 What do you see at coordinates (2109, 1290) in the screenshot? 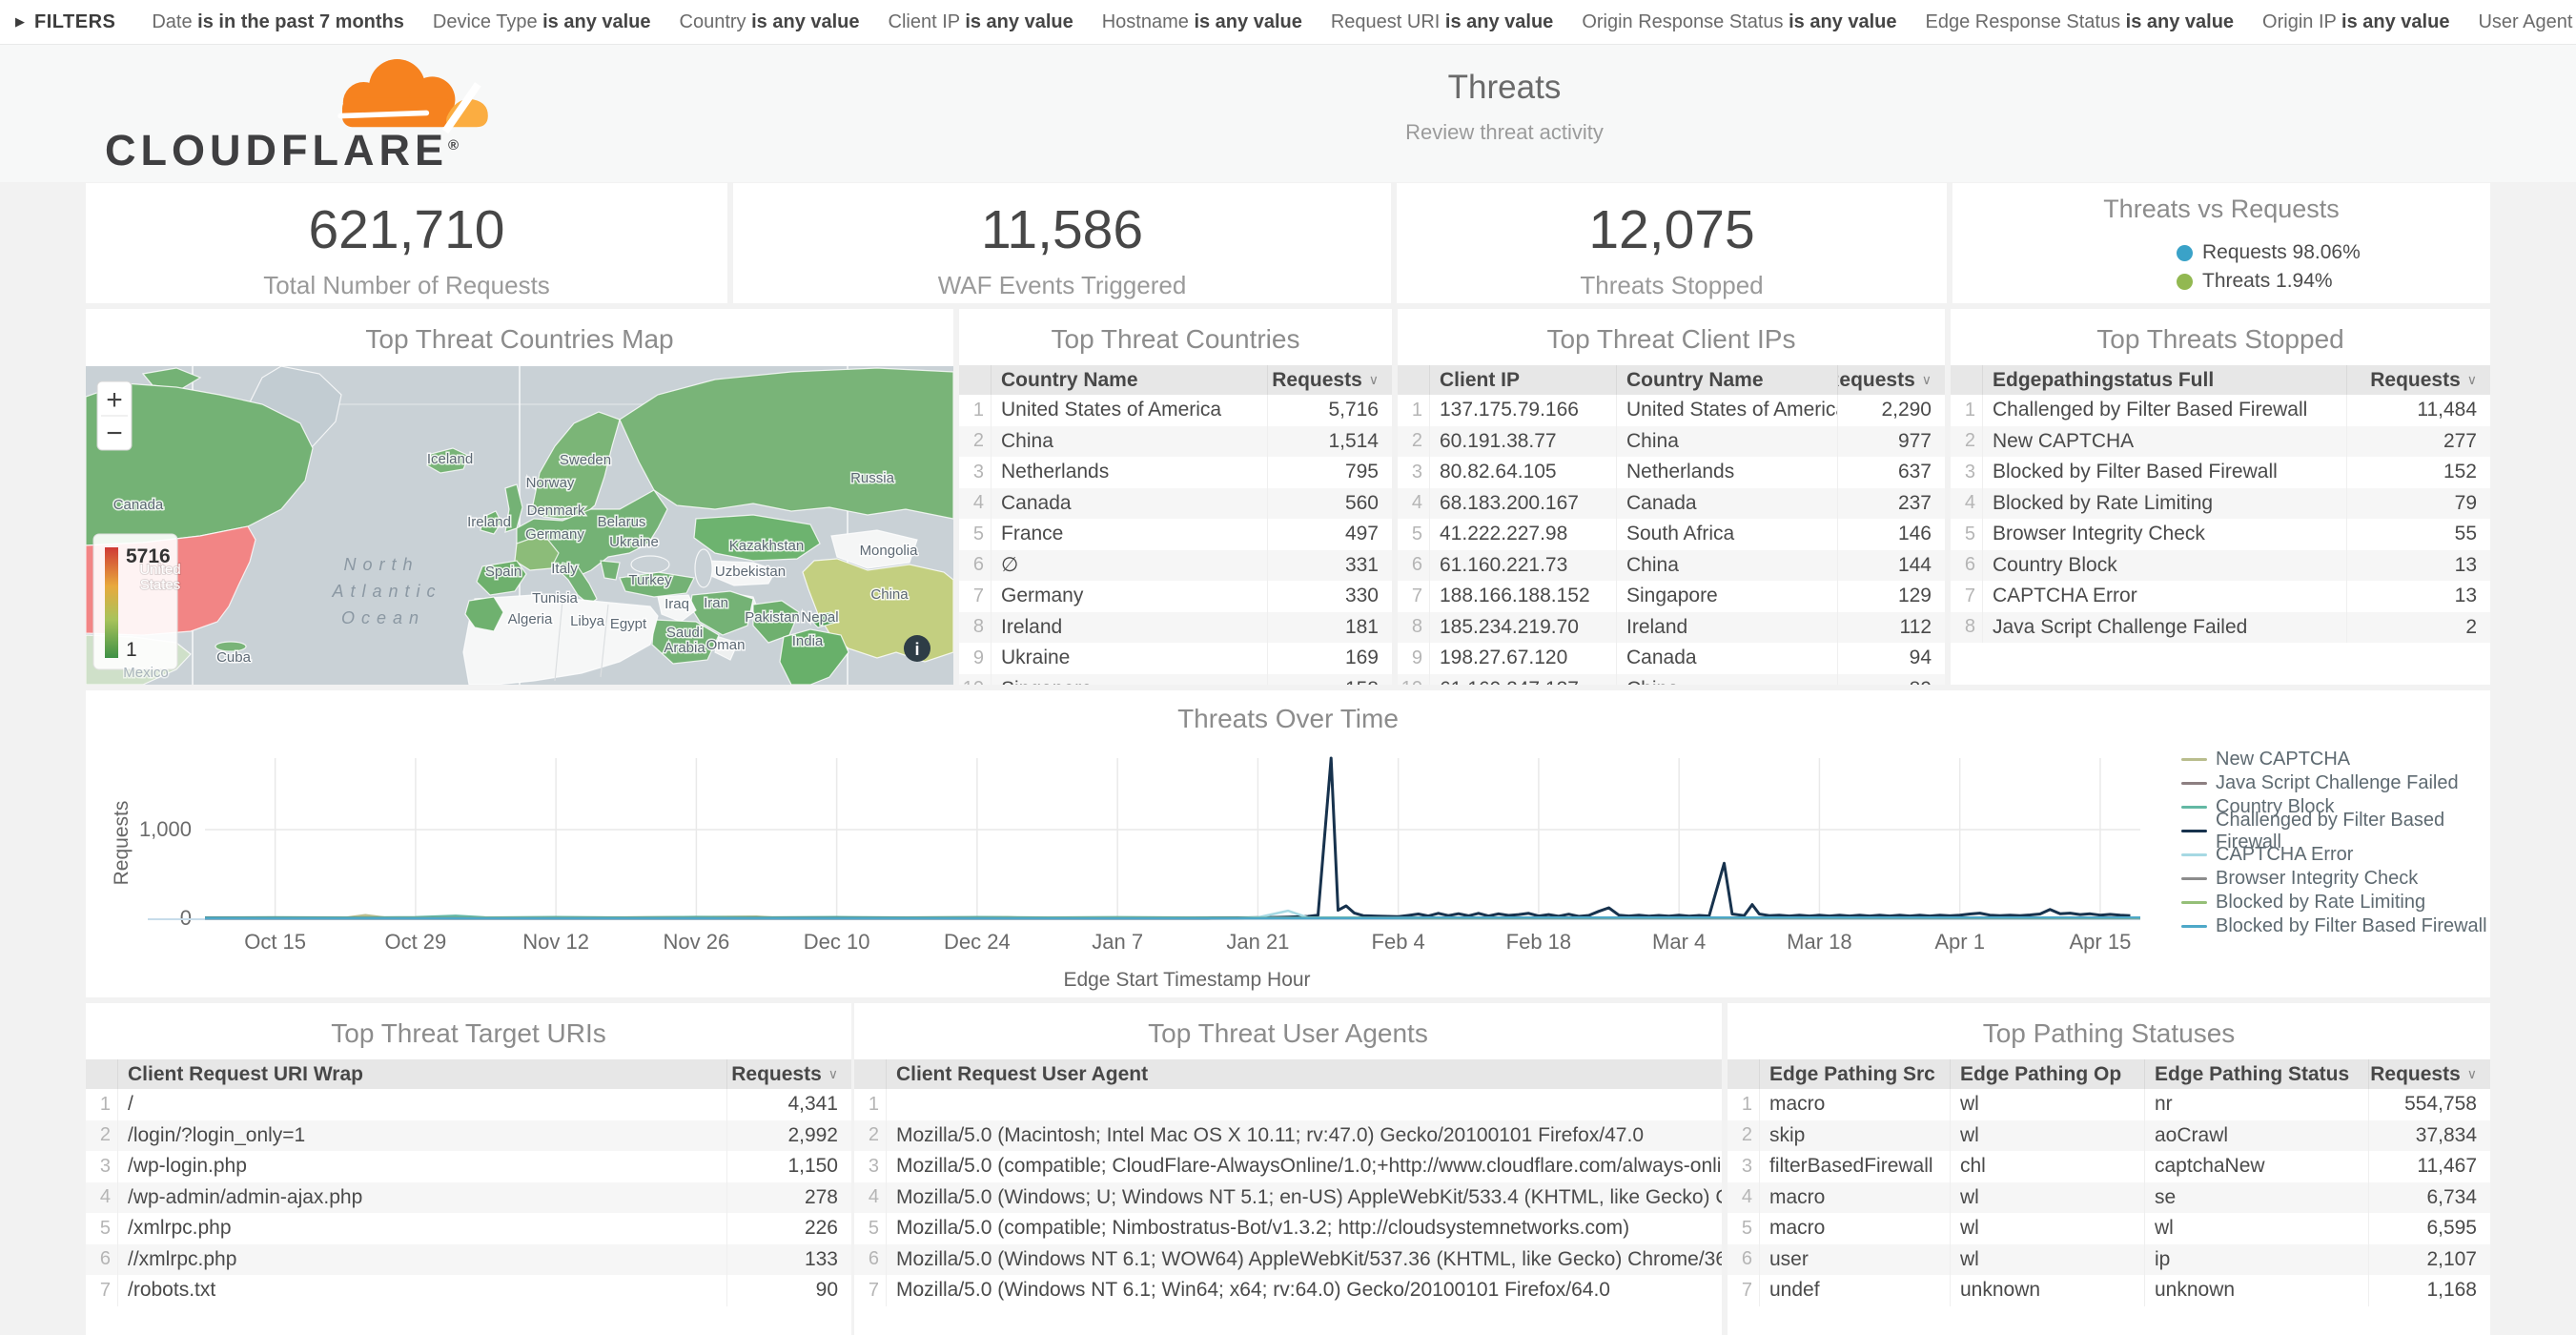
I see `table-row: 7 undef unknown unknown 1,168` at bounding box center [2109, 1290].